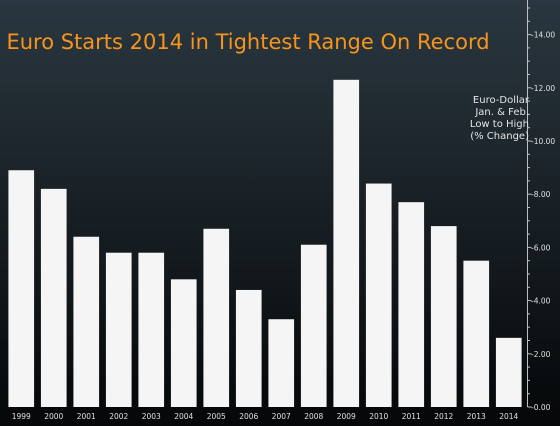  I want to click on bar-1999, so click(21, 288).